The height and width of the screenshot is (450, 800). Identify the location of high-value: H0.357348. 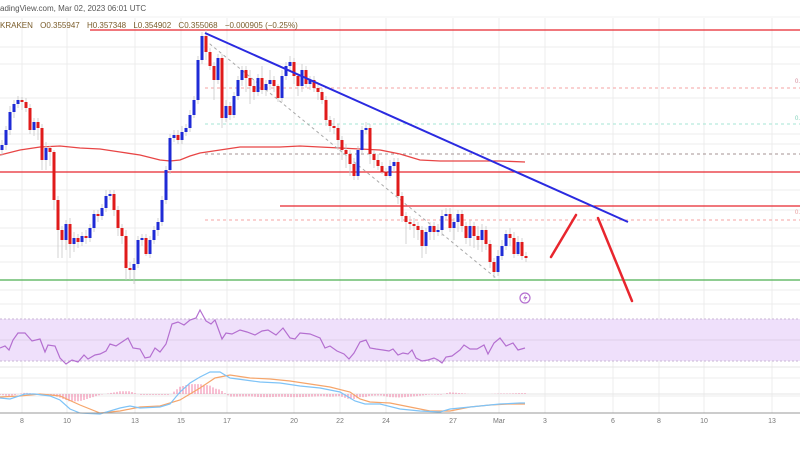
(106, 25).